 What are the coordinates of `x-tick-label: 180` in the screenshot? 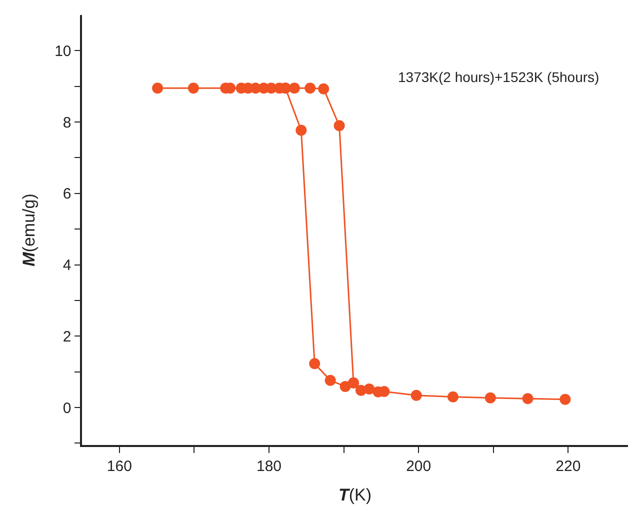 It's located at (269, 466).